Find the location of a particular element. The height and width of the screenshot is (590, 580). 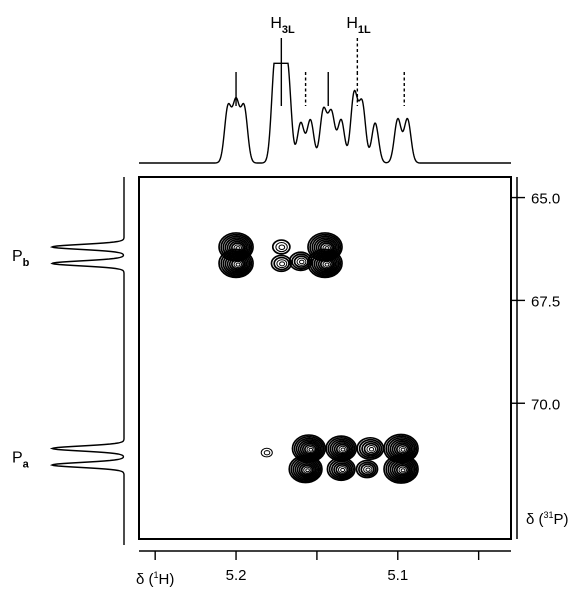

side-labels: Pb Pa is located at coordinates (21, 359).